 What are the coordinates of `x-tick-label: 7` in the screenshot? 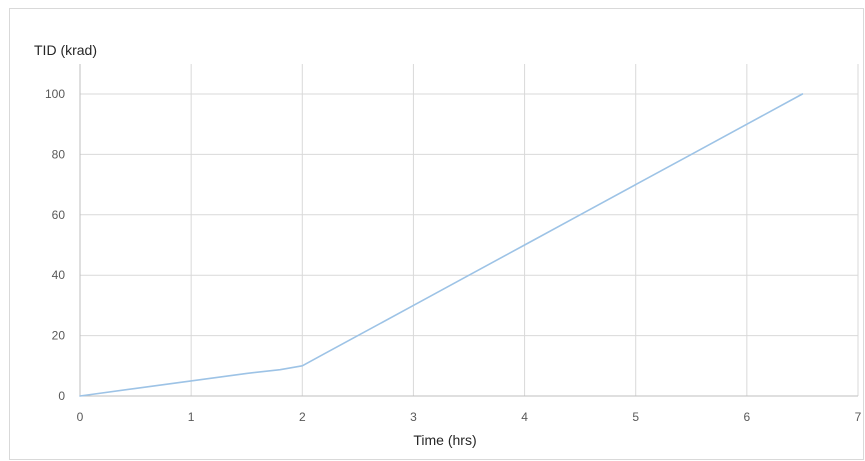 It's located at (858, 417).